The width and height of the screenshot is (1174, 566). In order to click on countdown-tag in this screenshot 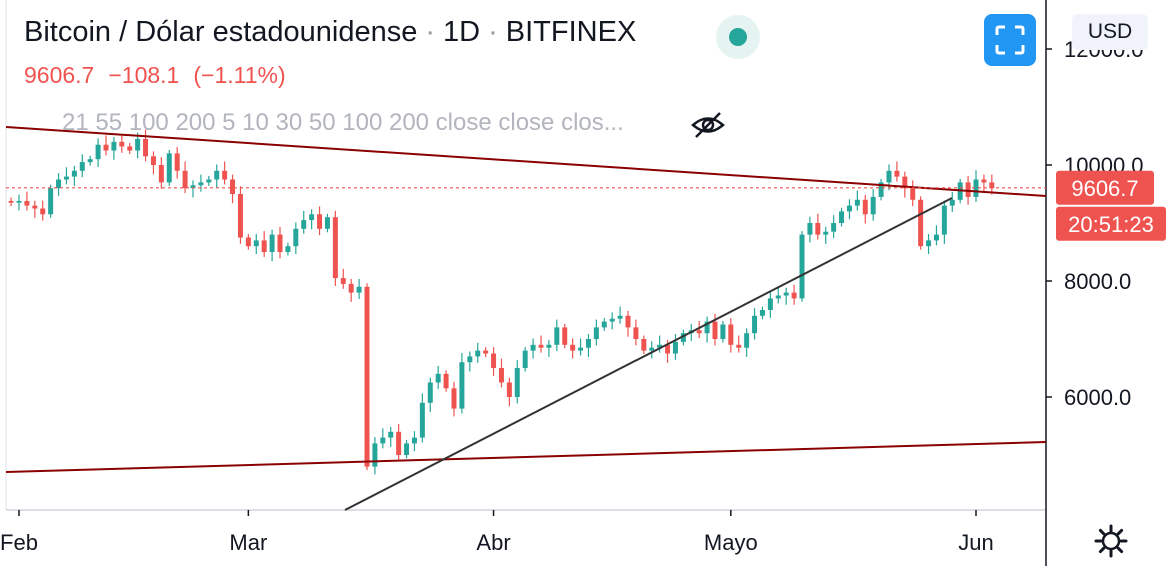, I will do `click(1111, 223)`.